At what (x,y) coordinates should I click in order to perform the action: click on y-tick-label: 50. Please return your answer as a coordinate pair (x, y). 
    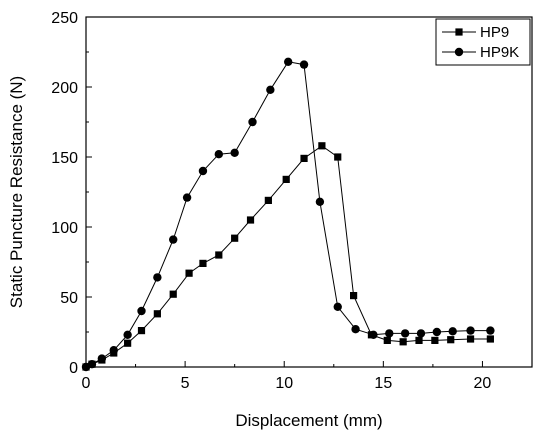
    Looking at the image, I should click on (69, 298).